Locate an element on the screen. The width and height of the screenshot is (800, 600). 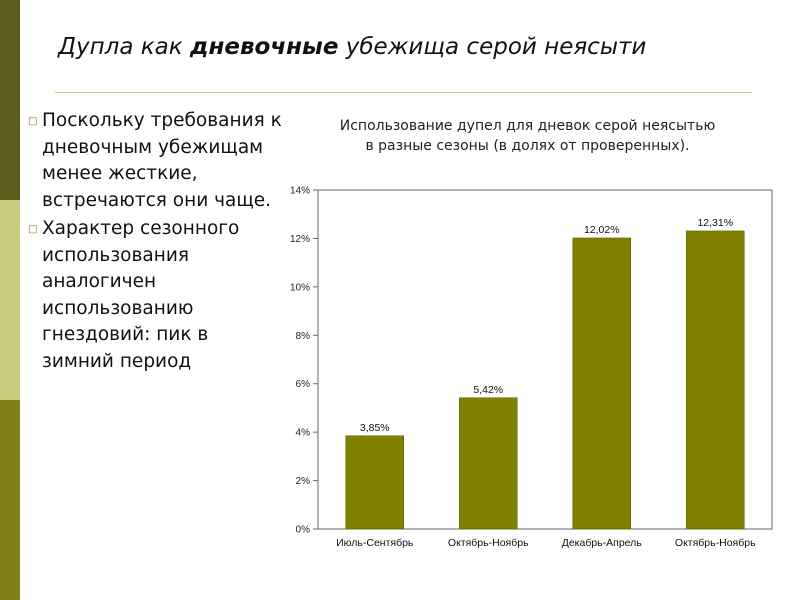
decor-stripe-bottom is located at coordinates (10, 500).